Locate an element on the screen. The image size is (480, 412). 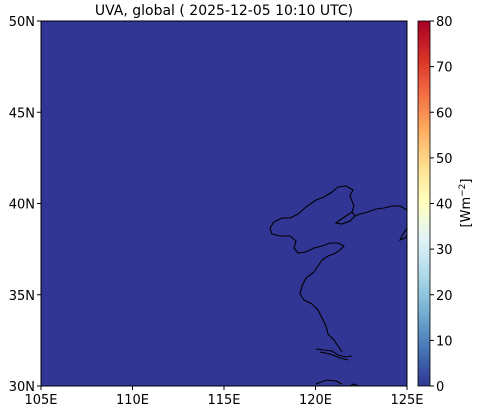
y-tick-label: 35N is located at coordinates (22, 296).